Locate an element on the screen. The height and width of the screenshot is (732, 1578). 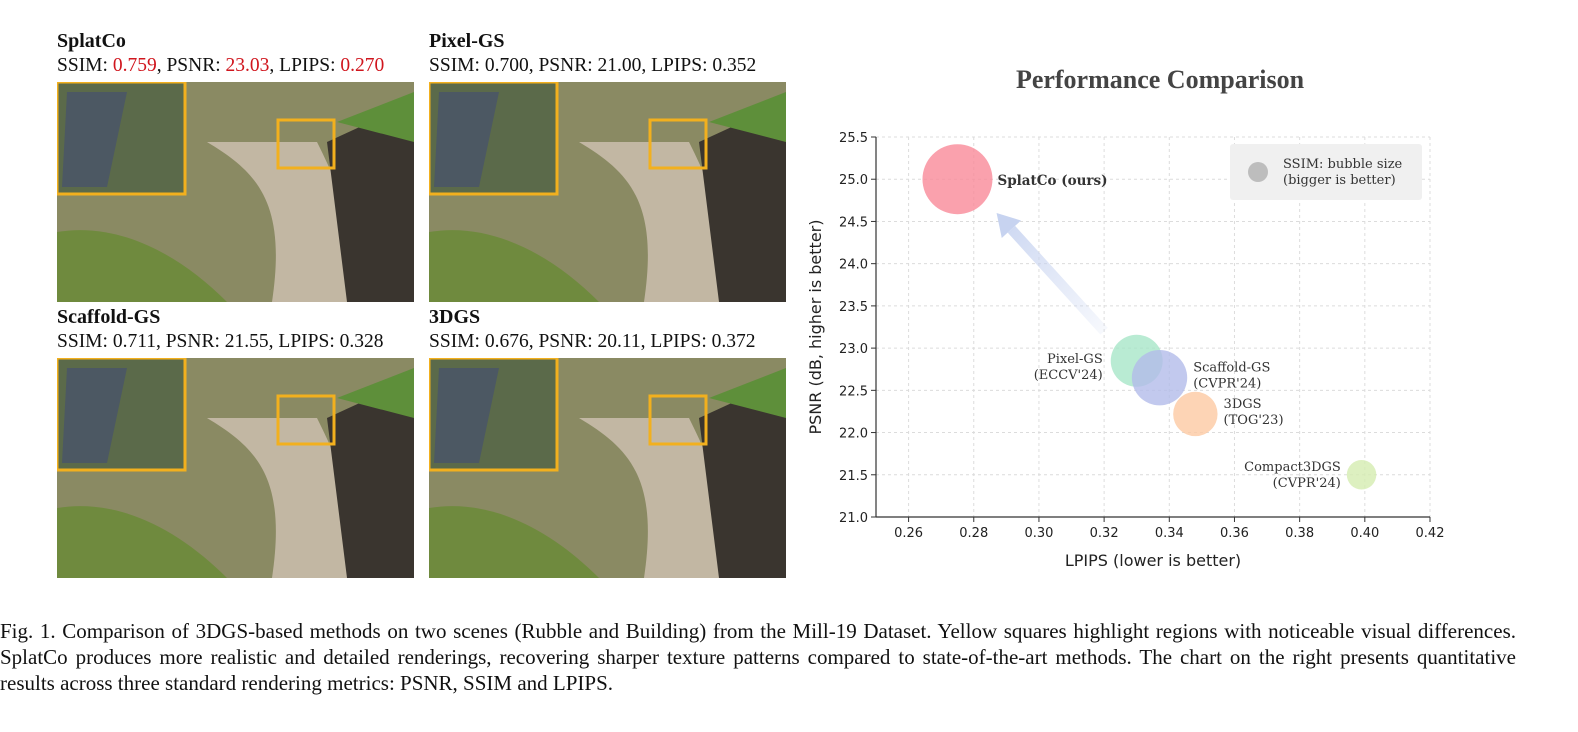
psnr-value: 23.03 is located at coordinates (247, 65).